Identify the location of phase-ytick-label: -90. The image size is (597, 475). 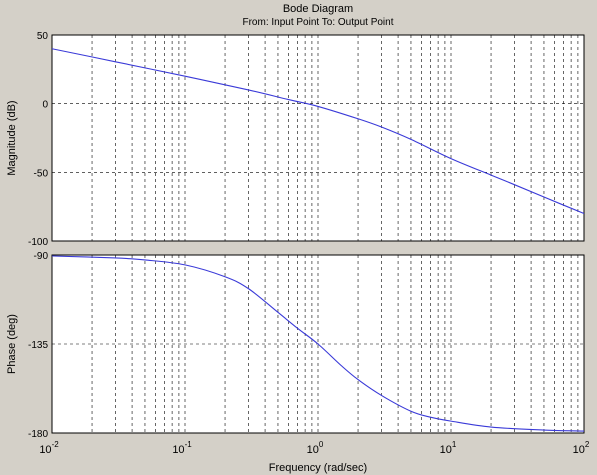
(41, 256).